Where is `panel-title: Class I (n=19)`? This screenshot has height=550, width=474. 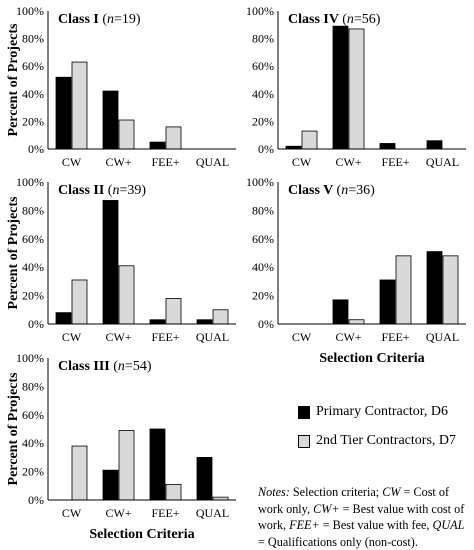
panel-title: Class I (n=19) is located at coordinates (99, 19).